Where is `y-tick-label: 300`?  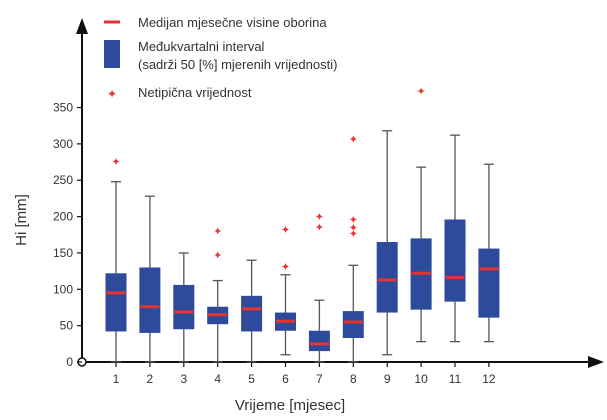 y-tick-label: 300 is located at coordinates (63, 144).